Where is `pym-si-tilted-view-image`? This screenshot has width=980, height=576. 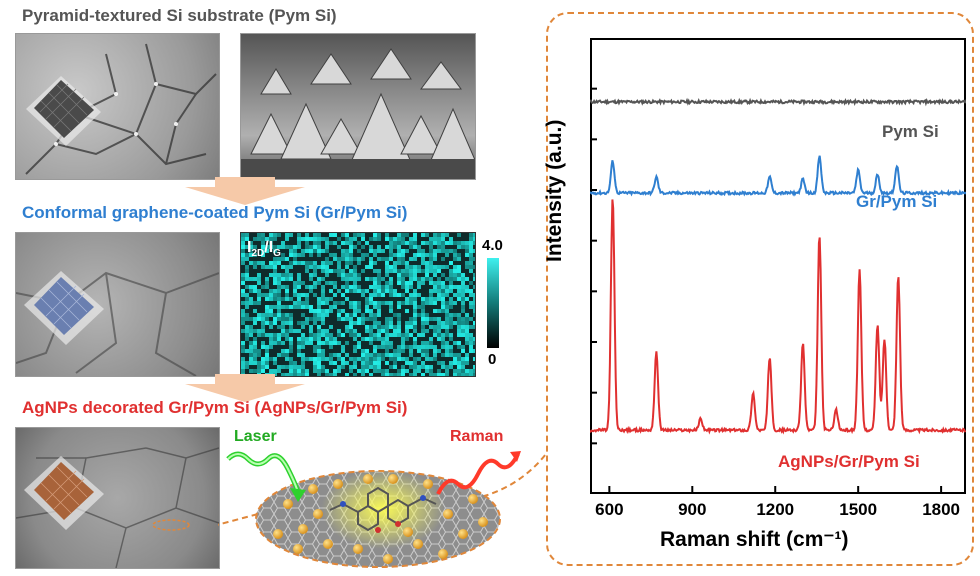 pym-si-tilted-view-image is located at coordinates (358, 106).